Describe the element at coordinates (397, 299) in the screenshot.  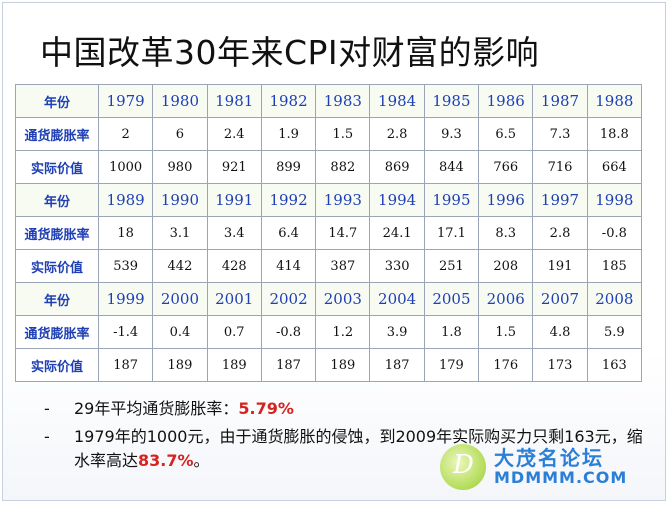
I see `year-cell: 2004` at that location.